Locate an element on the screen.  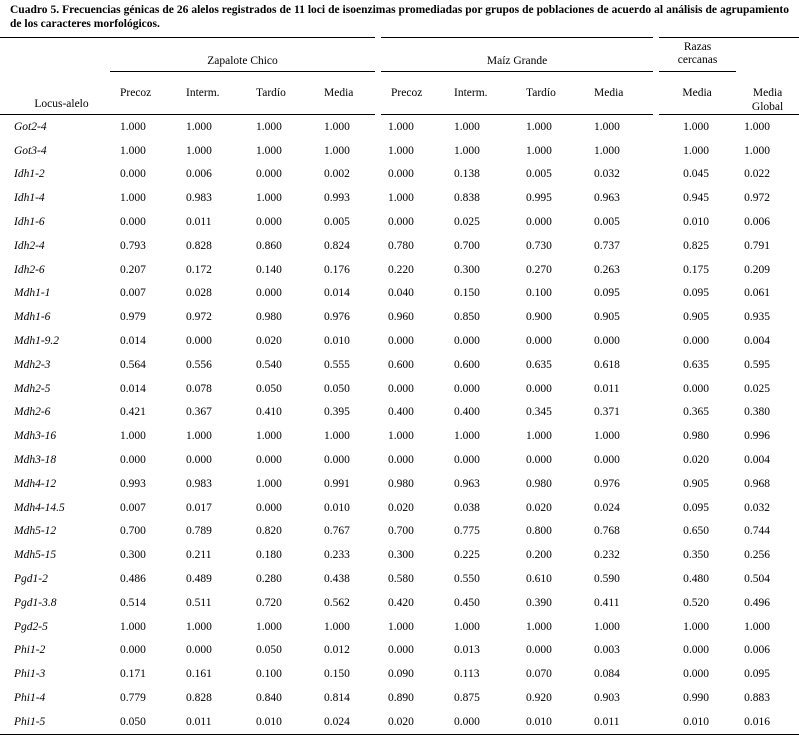
value-cell: 0.004 is located at coordinates (757, 460).